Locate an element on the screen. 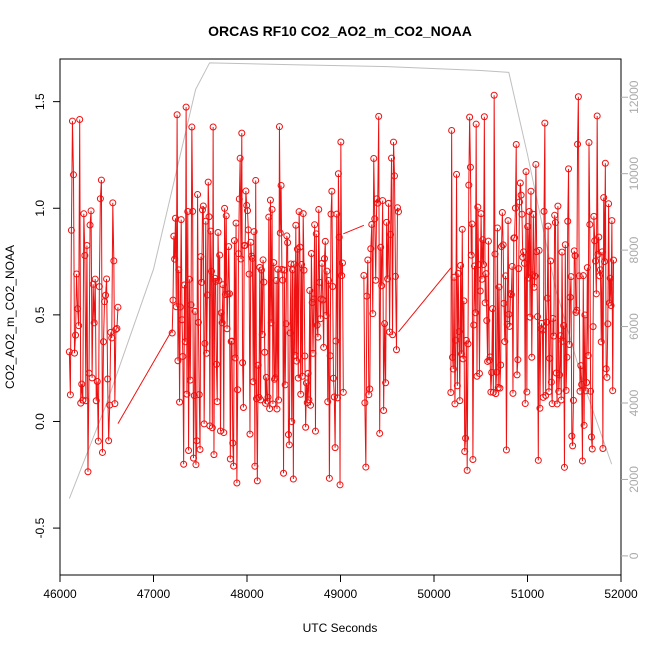 This screenshot has height=650, width=650. y2-tick-label: 10000 is located at coordinates (634, 174).